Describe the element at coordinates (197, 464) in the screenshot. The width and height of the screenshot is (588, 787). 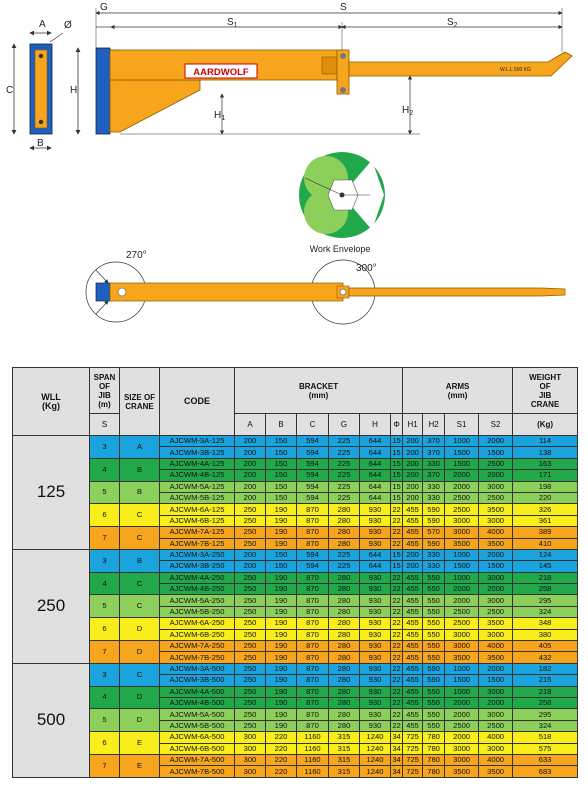
I see `code-cell: AJCWM-4A-125` at that location.